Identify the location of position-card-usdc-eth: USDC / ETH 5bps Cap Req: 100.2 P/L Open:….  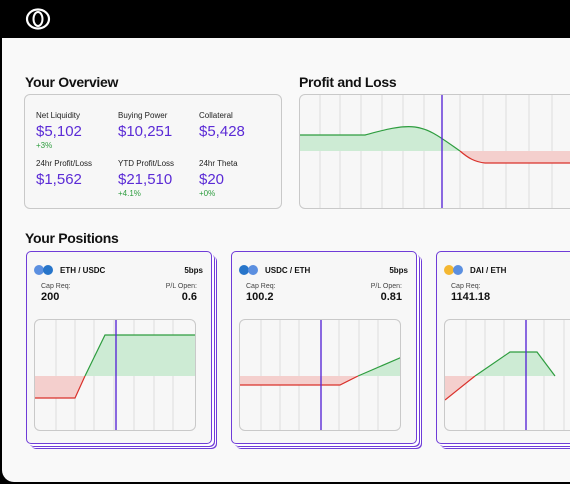
(324, 347).